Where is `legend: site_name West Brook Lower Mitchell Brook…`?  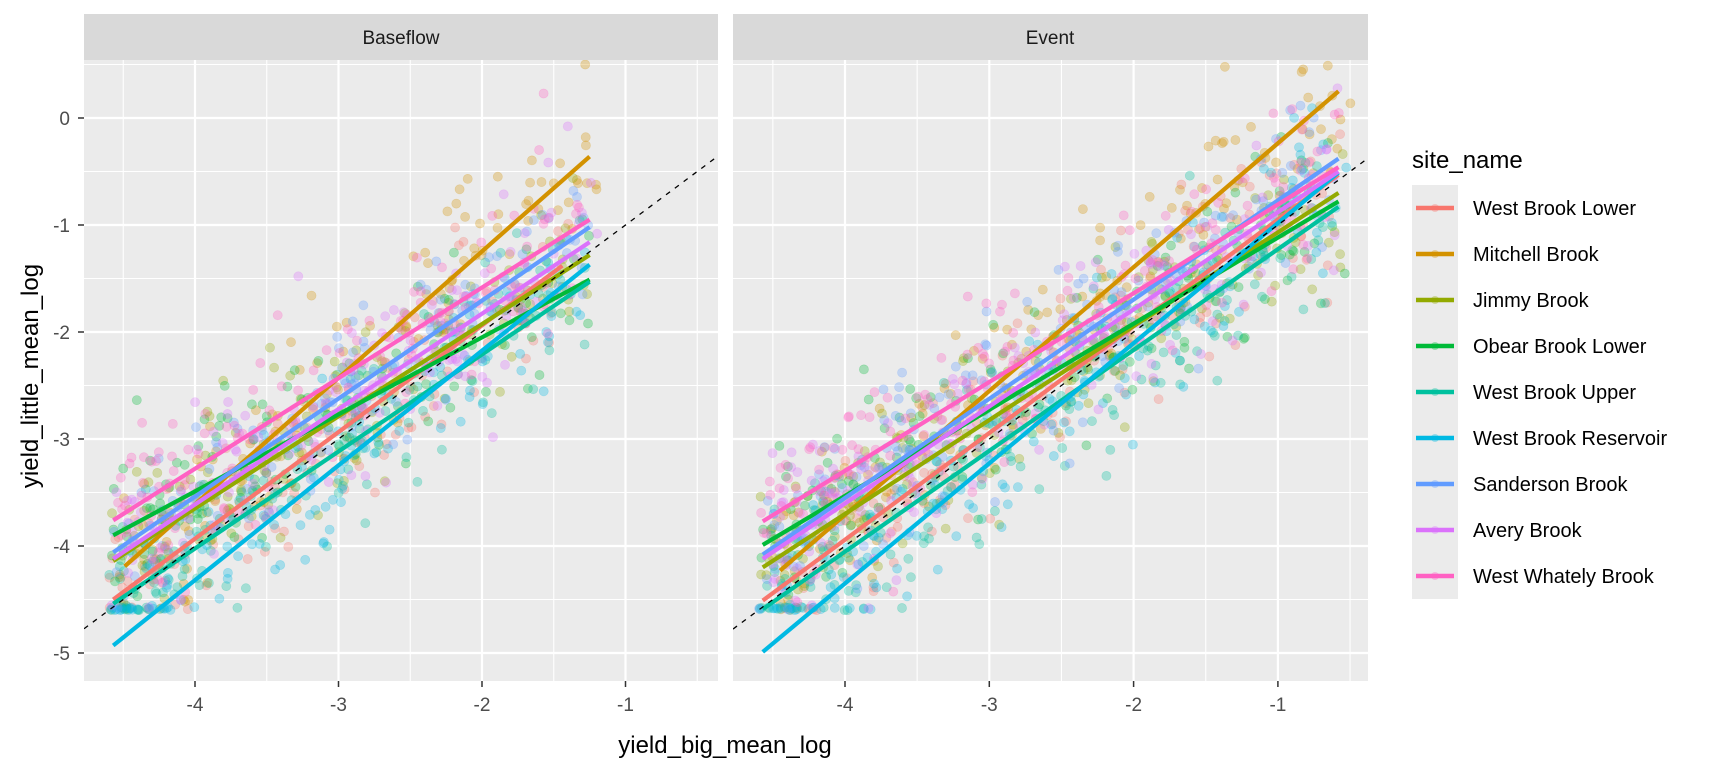
legend: site_name West Brook Lower Mitchell Brook… is located at coordinates (1539, 373).